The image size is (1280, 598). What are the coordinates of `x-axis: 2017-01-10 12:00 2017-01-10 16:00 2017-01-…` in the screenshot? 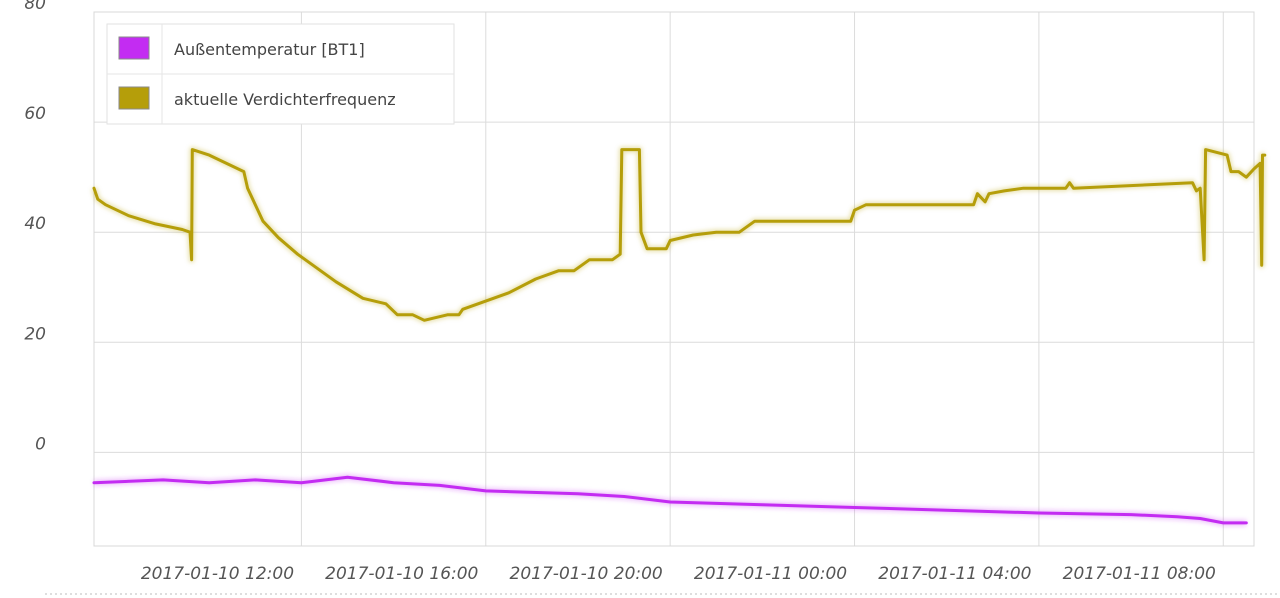 It's located at (678, 574).